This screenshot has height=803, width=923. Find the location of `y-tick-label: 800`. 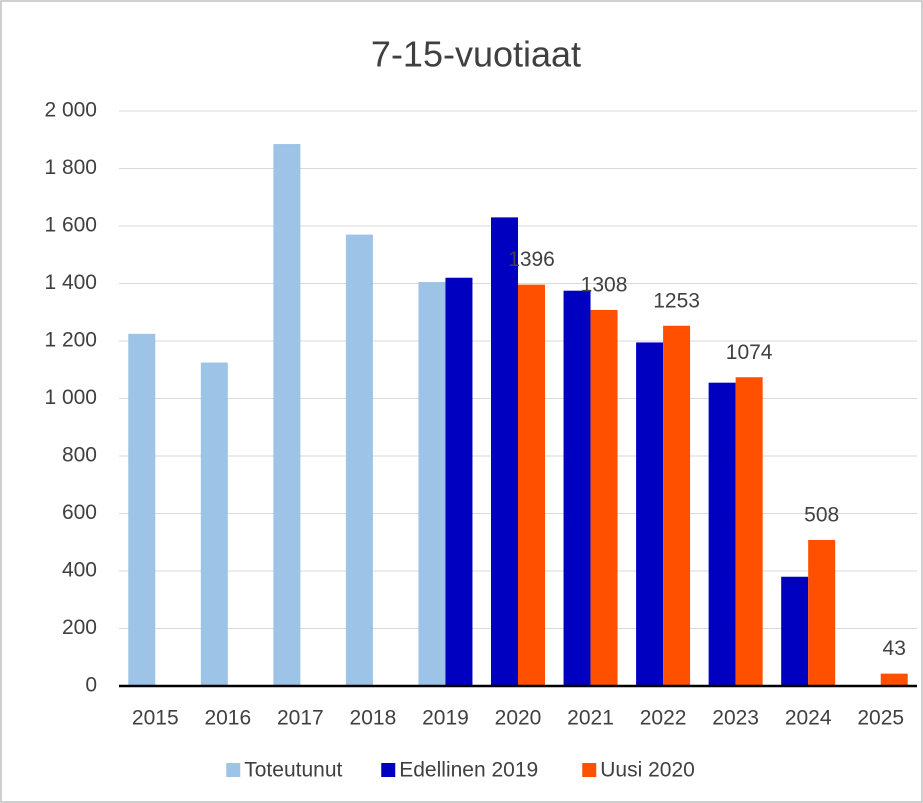

y-tick-label: 800 is located at coordinates (79, 455).